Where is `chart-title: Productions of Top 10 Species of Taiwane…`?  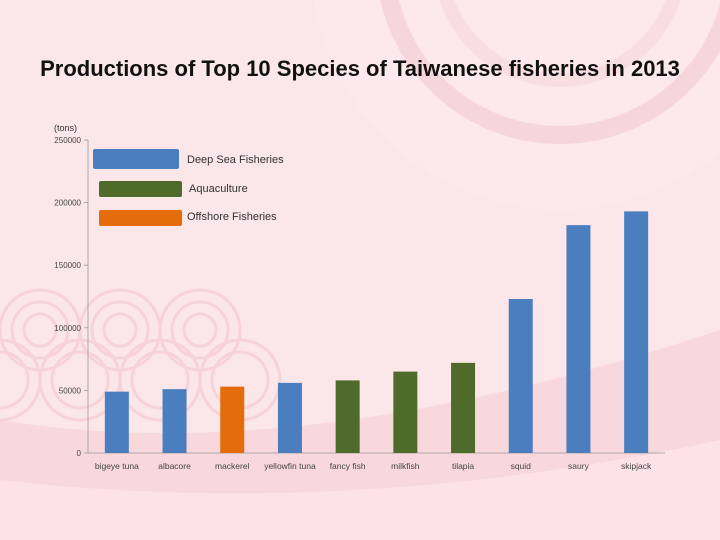 chart-title: Productions of Top 10 Species of Taiwane… is located at coordinates (360, 68).